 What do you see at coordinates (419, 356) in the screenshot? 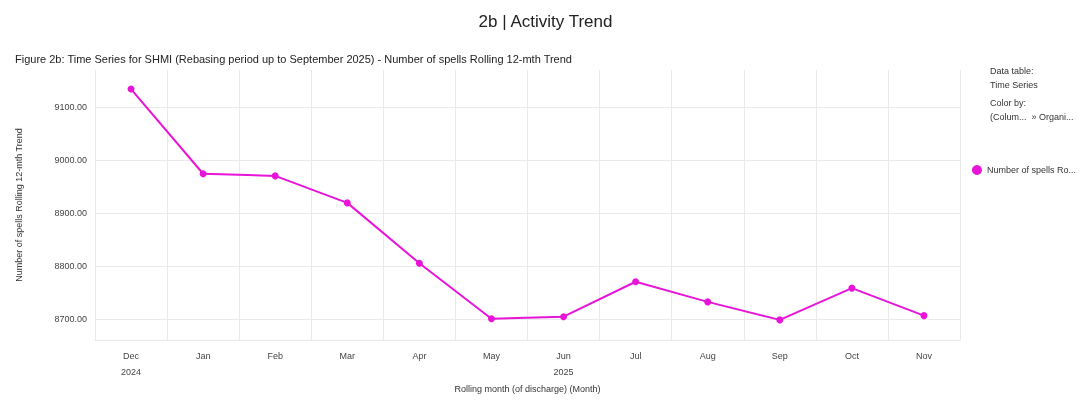
I see `x-tick-label: Apr` at bounding box center [419, 356].